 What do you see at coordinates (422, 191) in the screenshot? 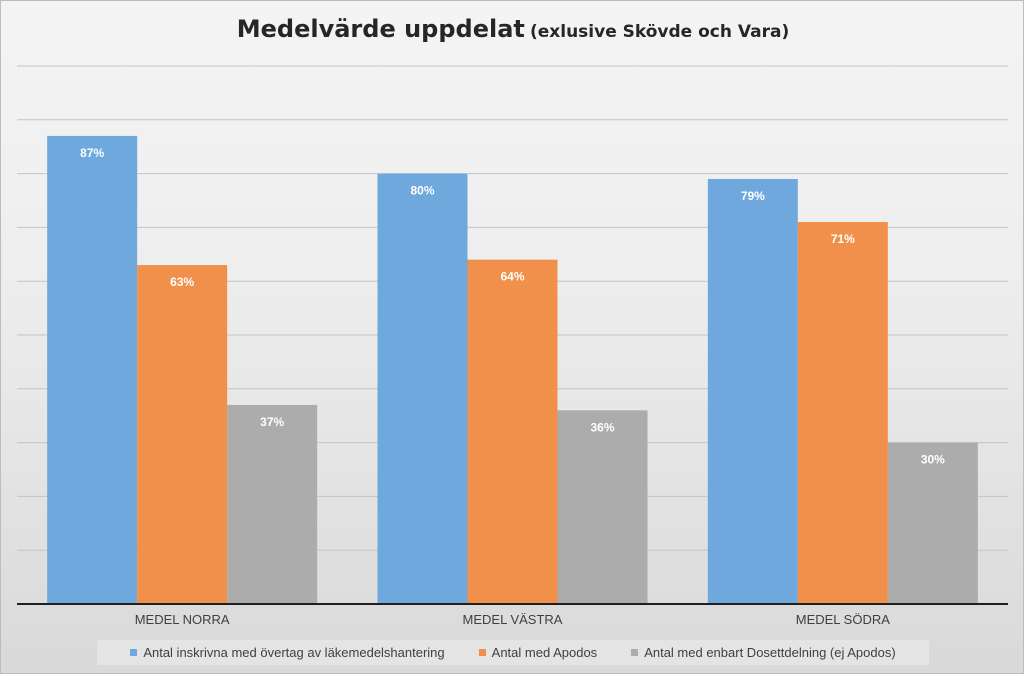
I see `data-label: 80%` at bounding box center [422, 191].